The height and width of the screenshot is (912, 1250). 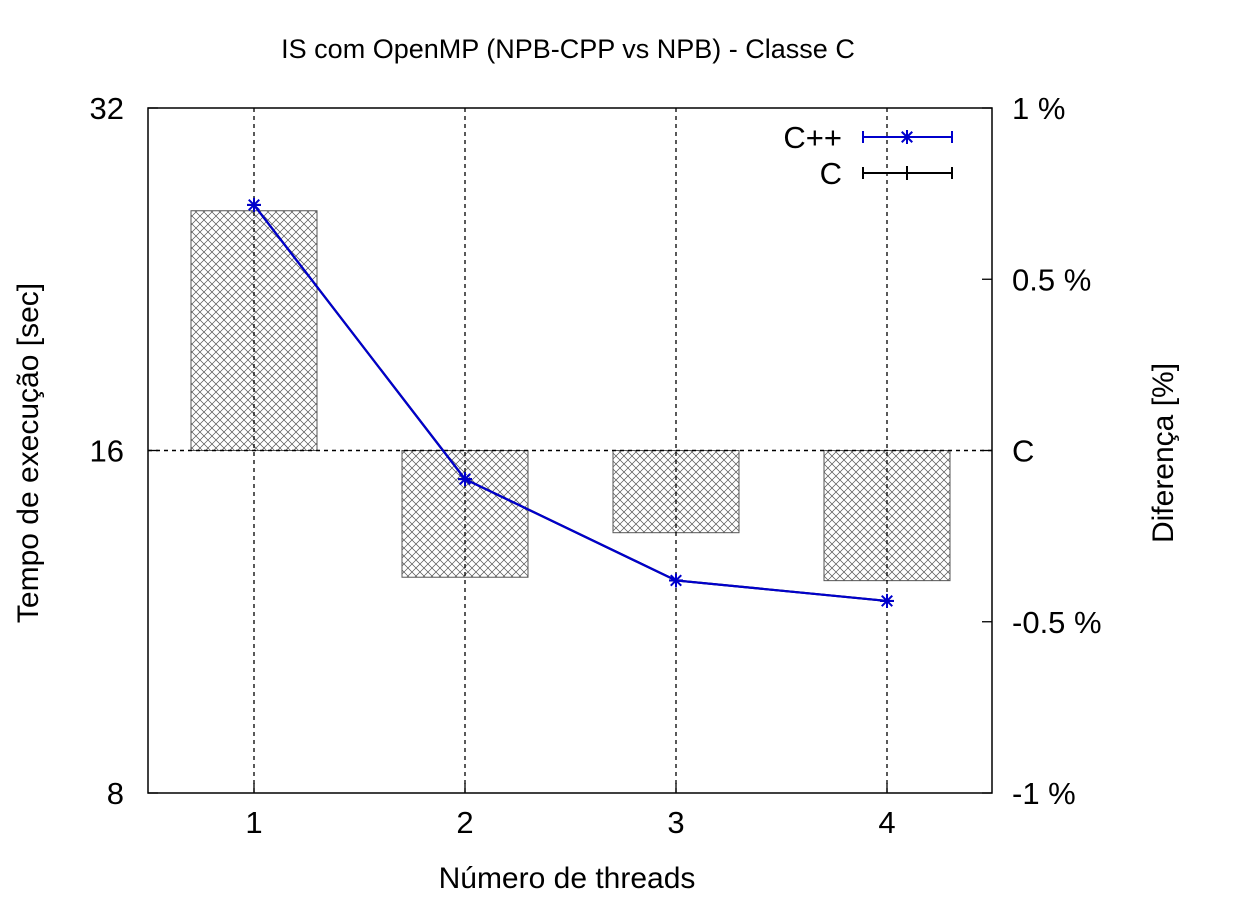 I want to click on y-tick-label: 16, so click(x=107, y=451).